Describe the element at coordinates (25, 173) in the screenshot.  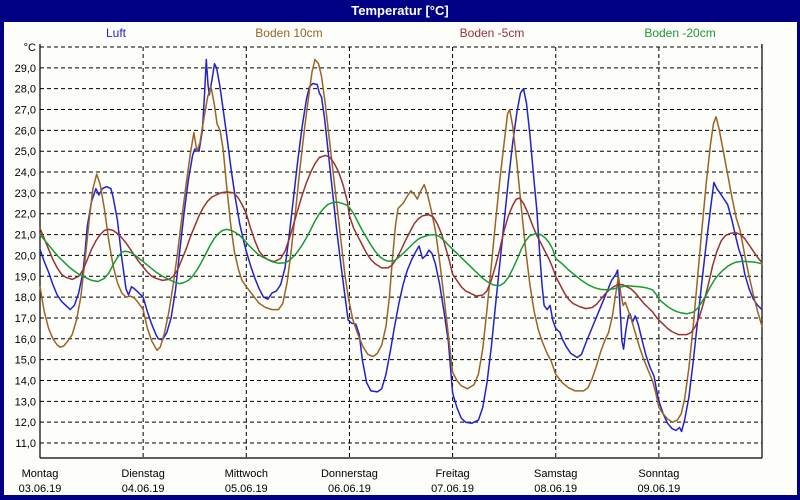
I see `y-tick-label: 24,0` at that location.